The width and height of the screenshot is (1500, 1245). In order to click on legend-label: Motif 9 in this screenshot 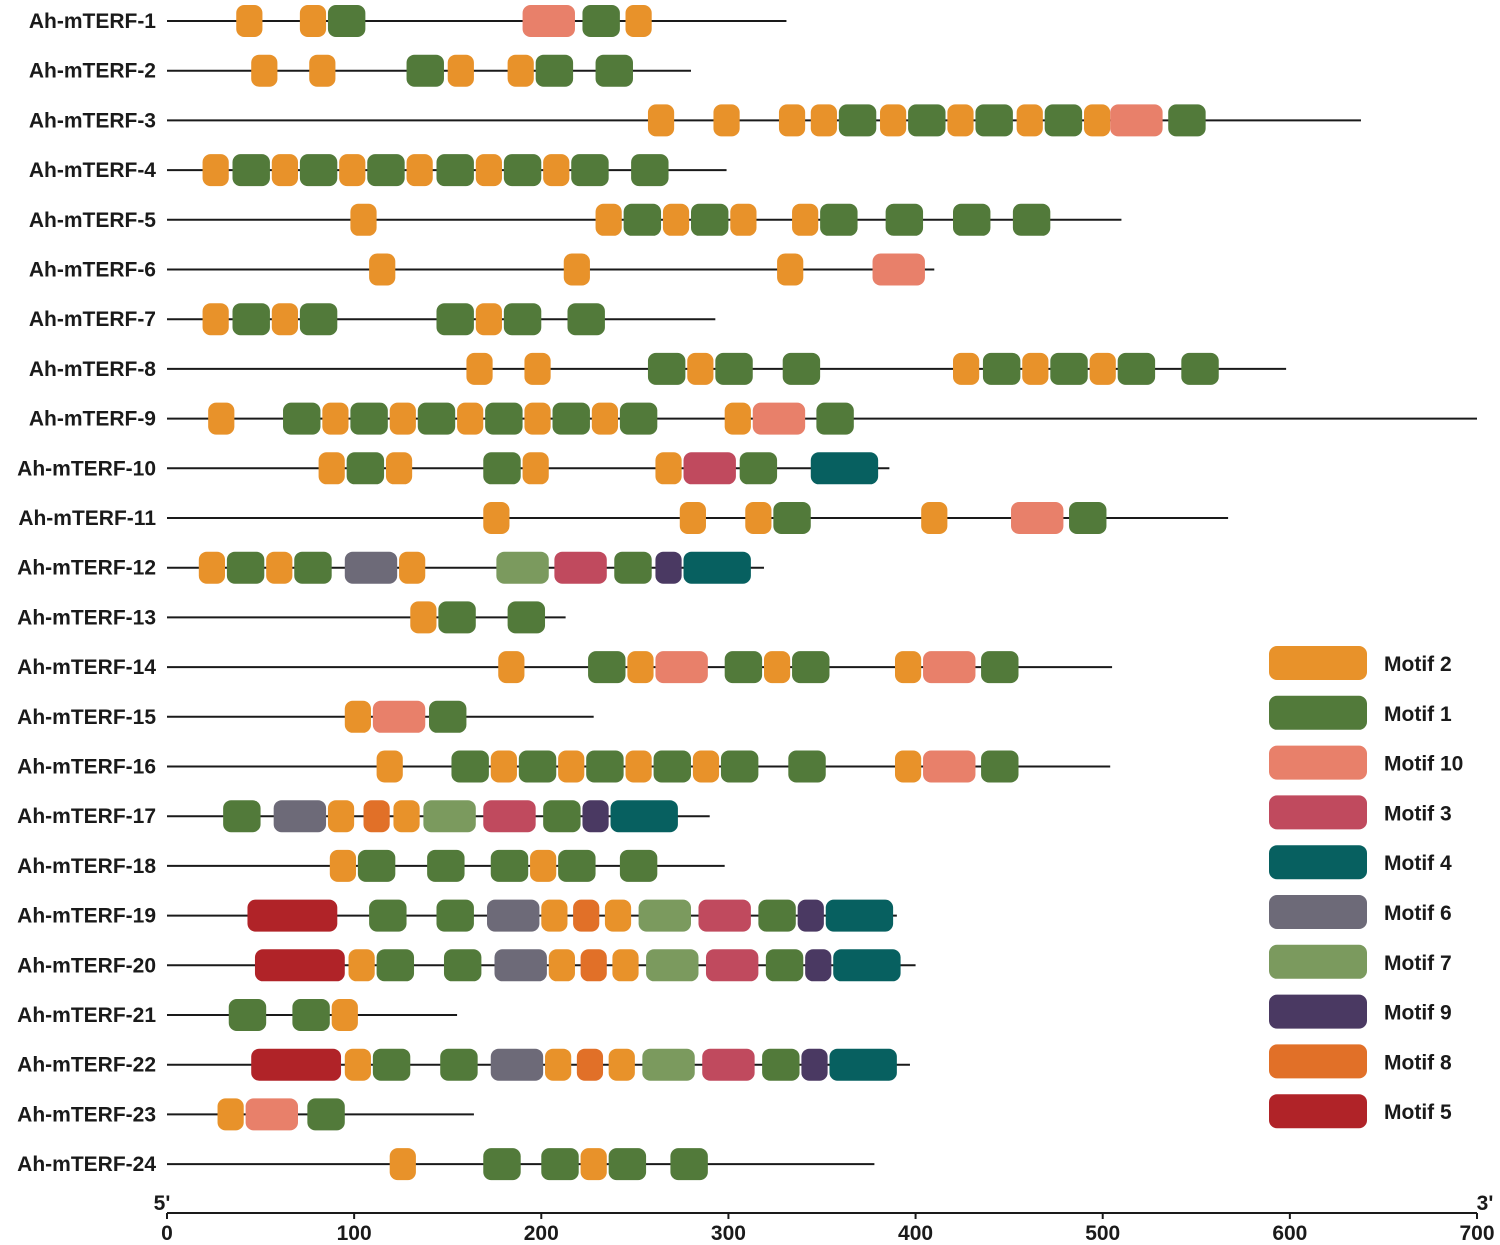, I will do `click(1418, 1013)`.